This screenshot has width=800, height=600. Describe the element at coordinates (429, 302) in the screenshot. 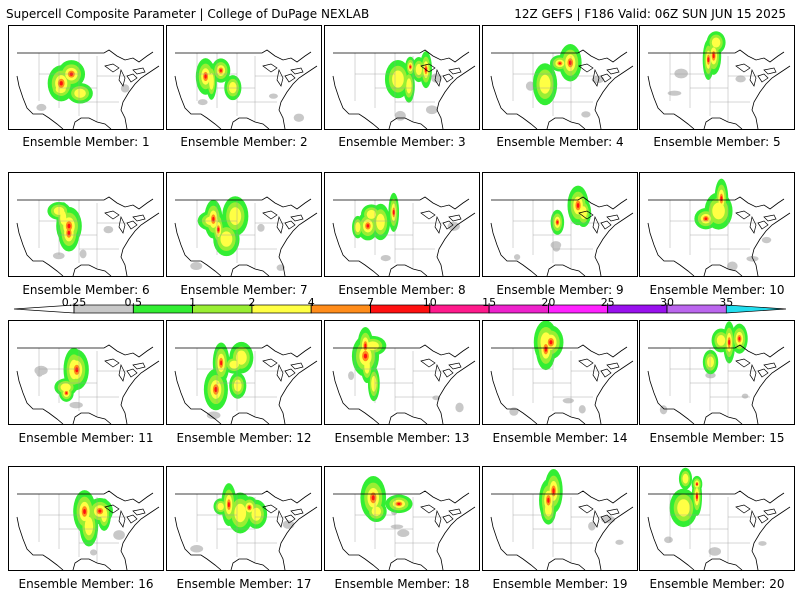

I see `legend-tick-label: 10` at that location.